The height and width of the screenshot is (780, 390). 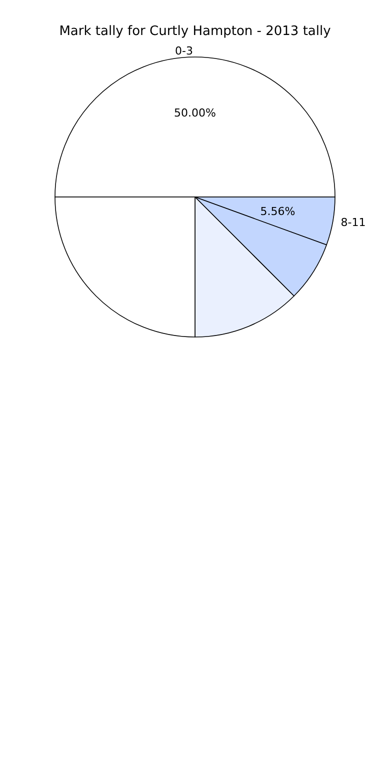 What do you see at coordinates (353, 222) in the screenshot?
I see `slice-label: 8-11` at bounding box center [353, 222].